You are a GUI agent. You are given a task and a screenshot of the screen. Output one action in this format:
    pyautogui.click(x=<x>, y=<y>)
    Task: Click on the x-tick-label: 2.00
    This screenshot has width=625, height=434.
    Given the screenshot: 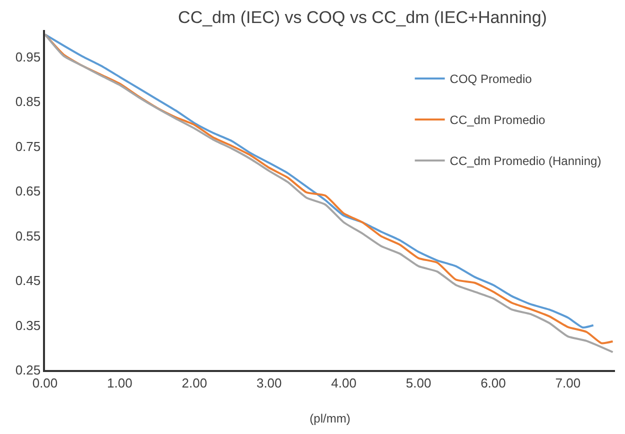 What is the action you would take?
    pyautogui.click(x=195, y=382)
    